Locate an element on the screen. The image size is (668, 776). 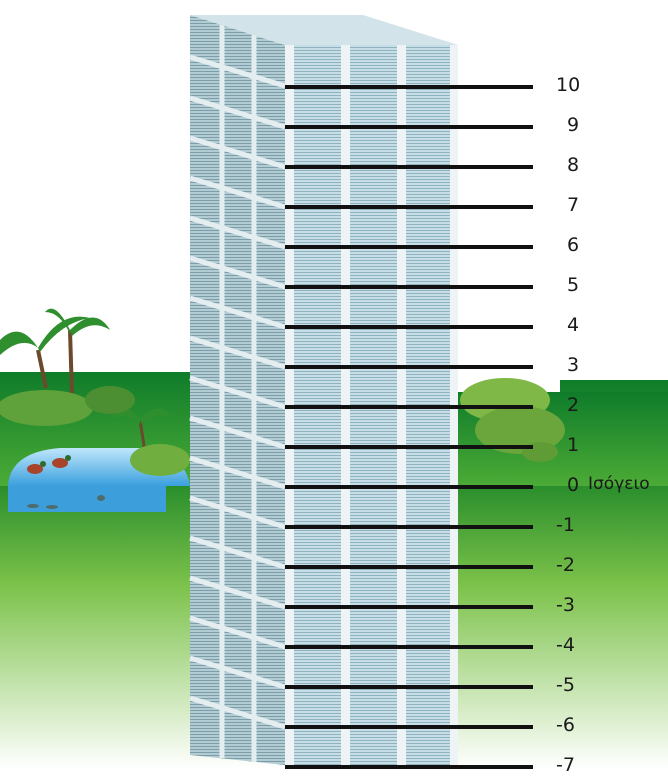
floor-label-minus-7: -7 is located at coordinates (565, 765).